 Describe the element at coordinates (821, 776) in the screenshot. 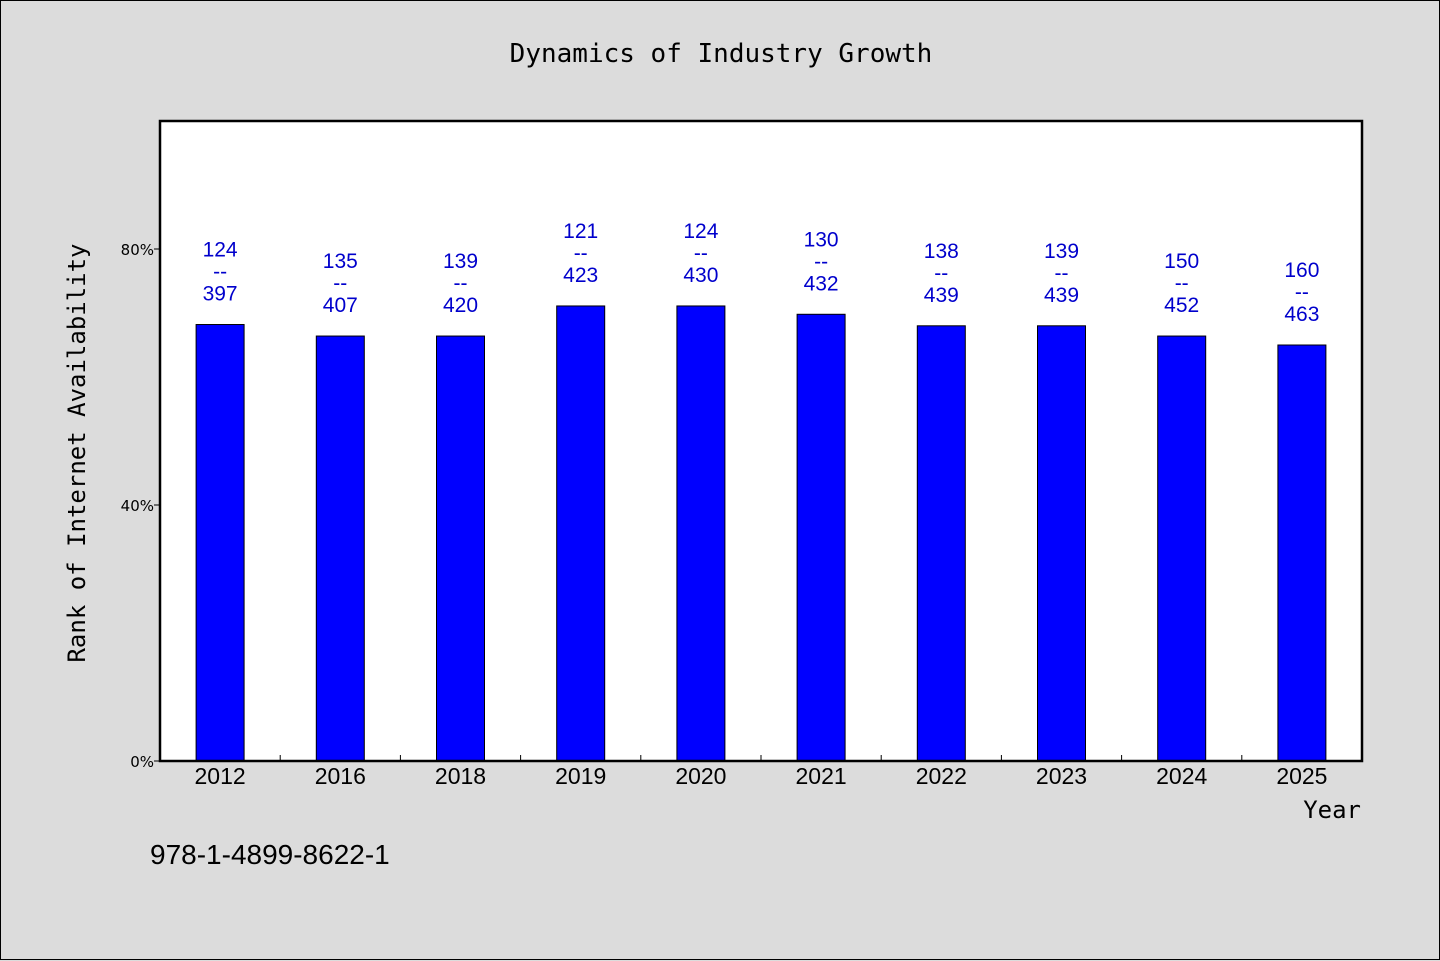

I see `x-tick-label-2021: 2021` at that location.